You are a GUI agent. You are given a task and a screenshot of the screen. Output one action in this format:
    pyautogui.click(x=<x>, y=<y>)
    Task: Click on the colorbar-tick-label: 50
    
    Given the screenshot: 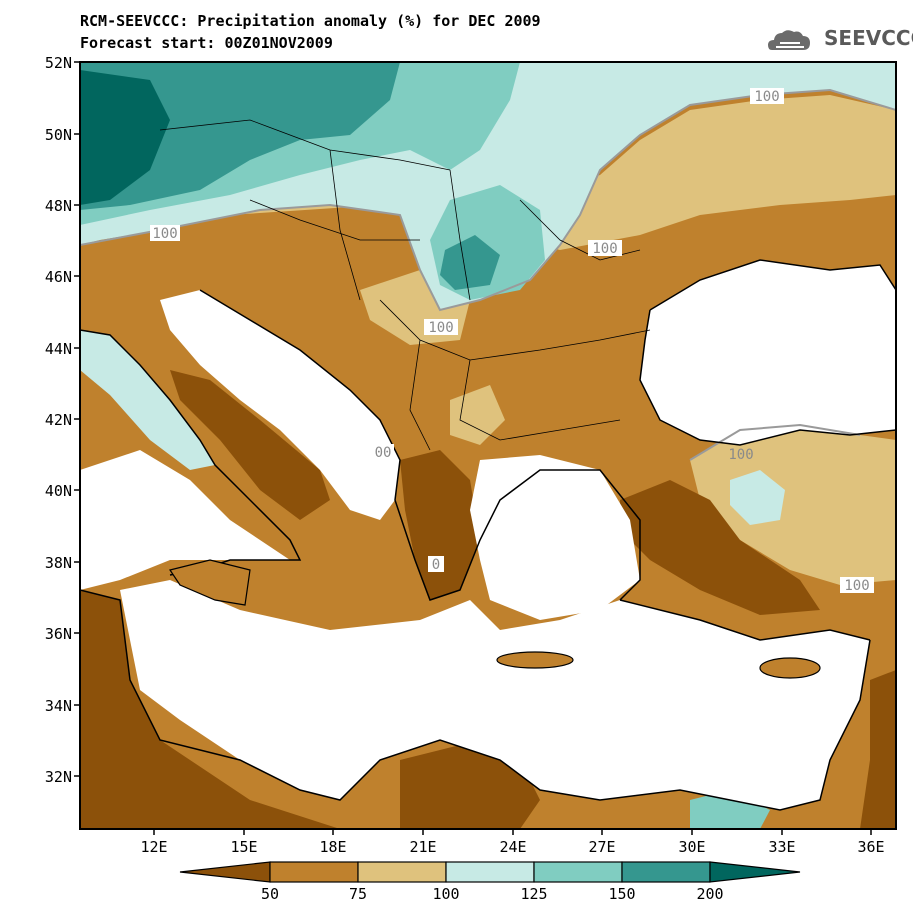 What is the action you would take?
    pyautogui.click(x=270, y=894)
    